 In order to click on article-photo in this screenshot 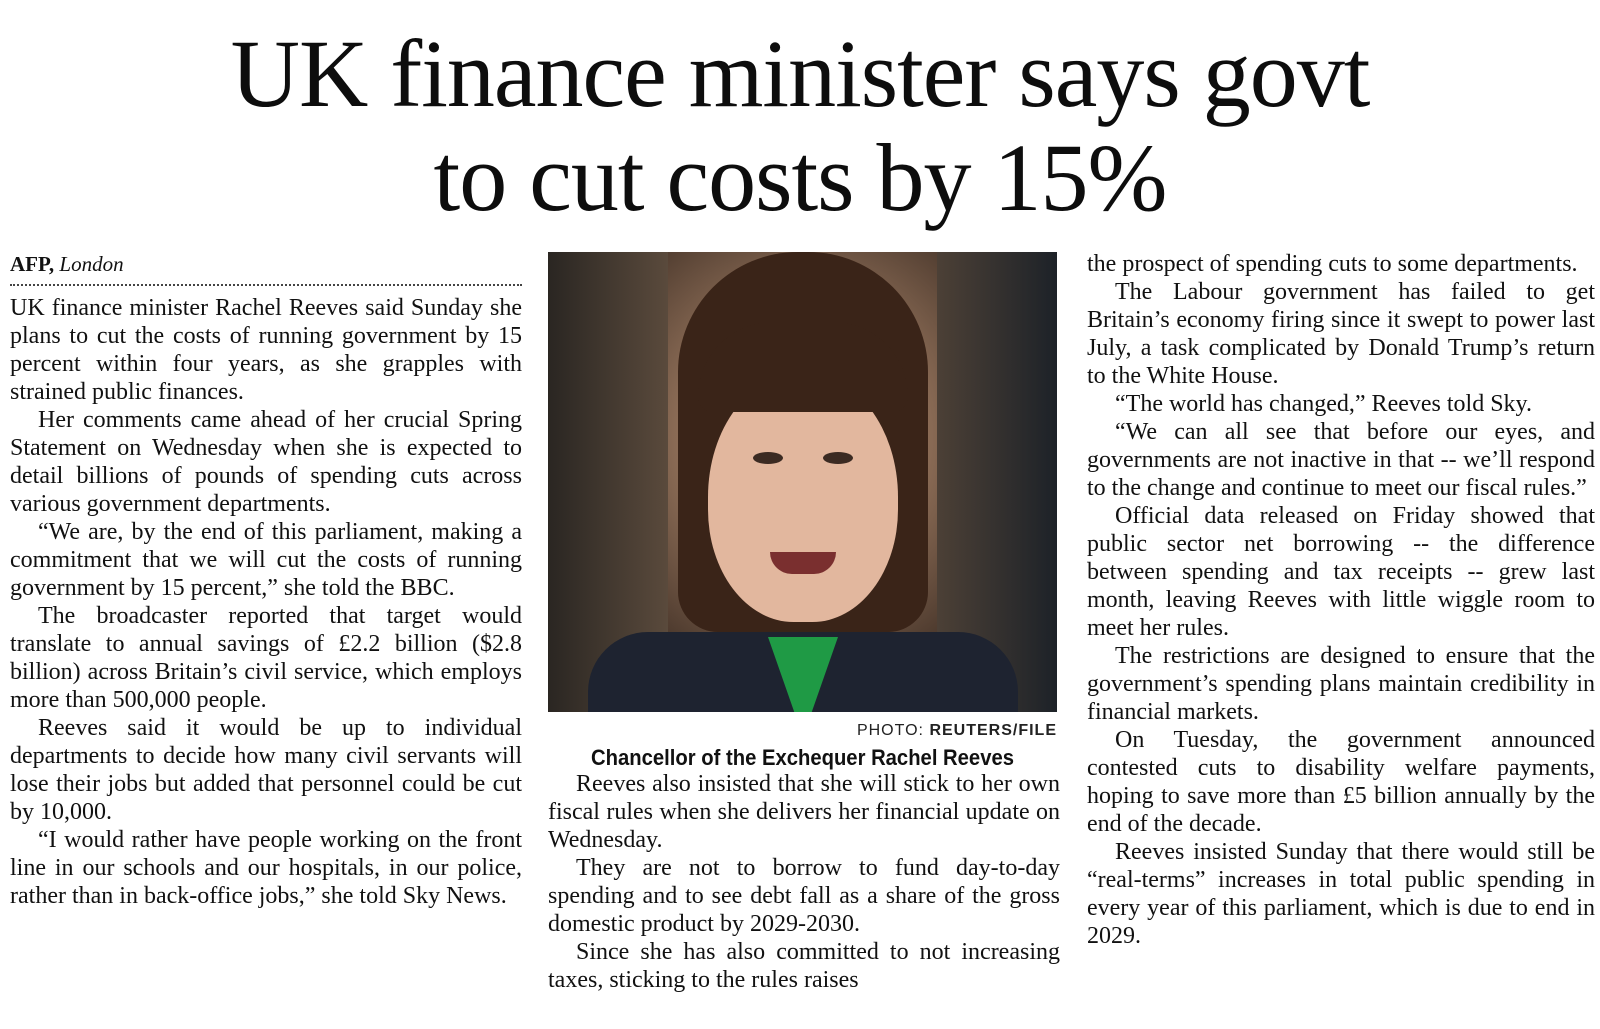, I will do `click(802, 482)`.